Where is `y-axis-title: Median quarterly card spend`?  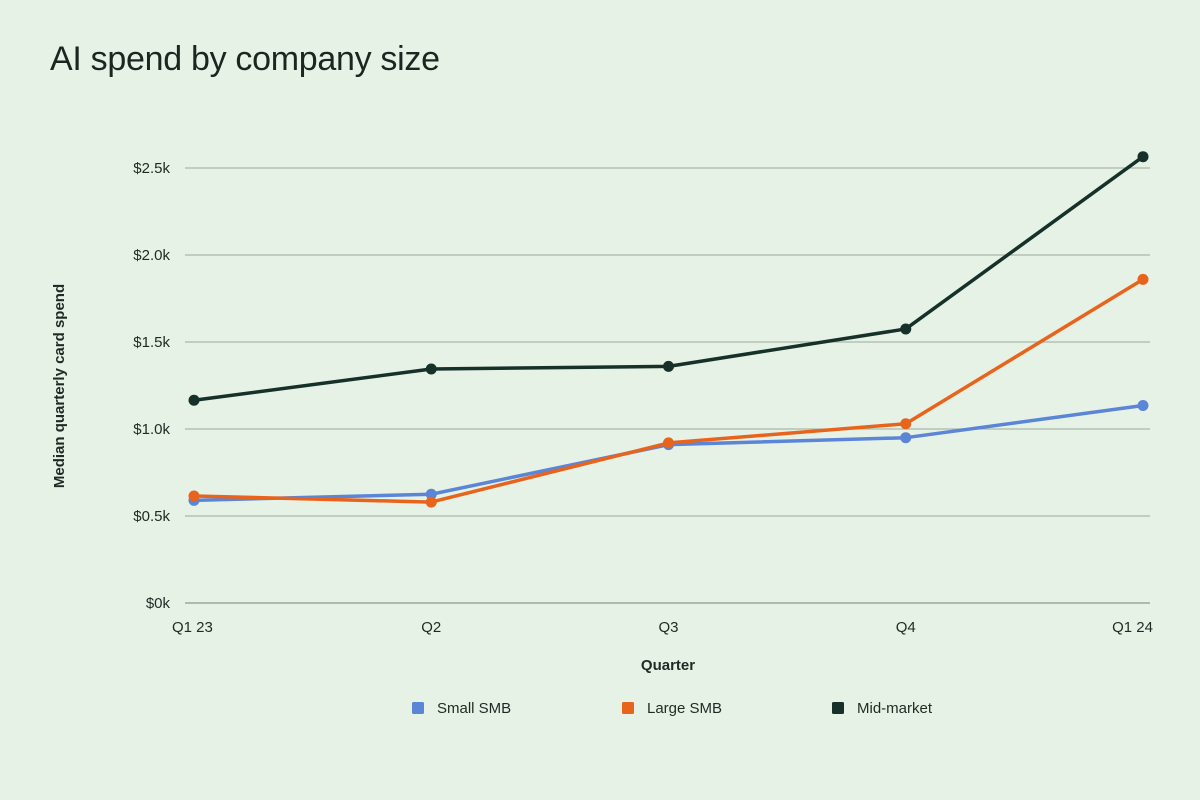 y-axis-title: Median quarterly card spend is located at coordinates (59, 386).